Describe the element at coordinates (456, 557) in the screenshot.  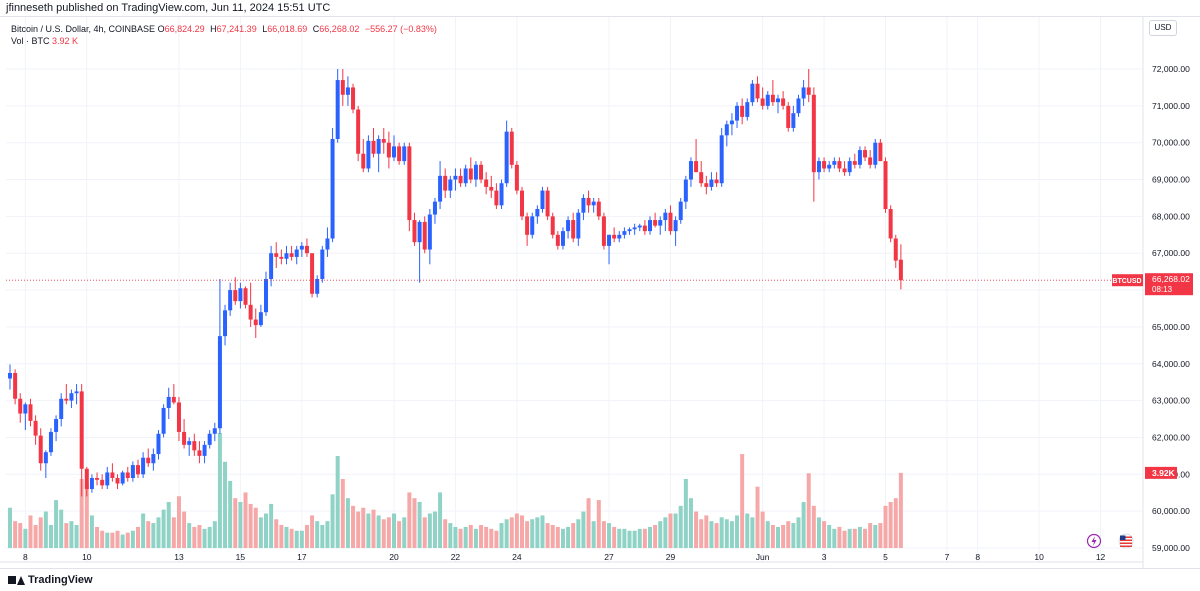
I see `time-tick-label: 22` at that location.